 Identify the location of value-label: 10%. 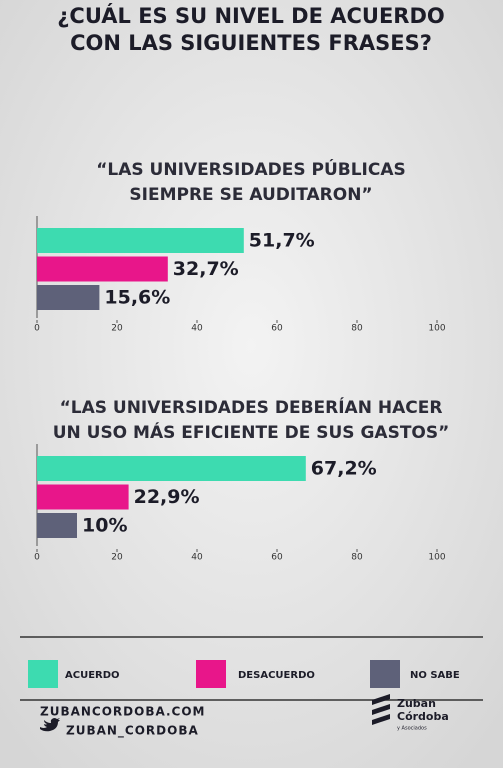
(104, 526).